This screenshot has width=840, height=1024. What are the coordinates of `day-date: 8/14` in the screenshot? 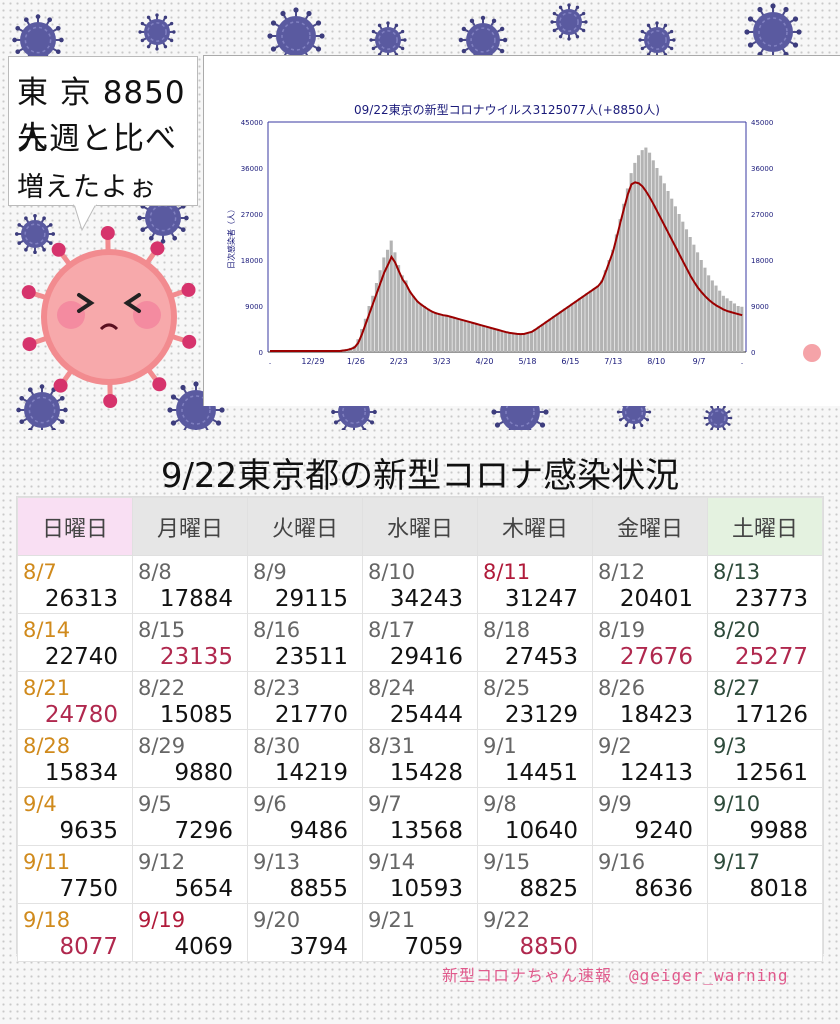 It's located at (47, 630).